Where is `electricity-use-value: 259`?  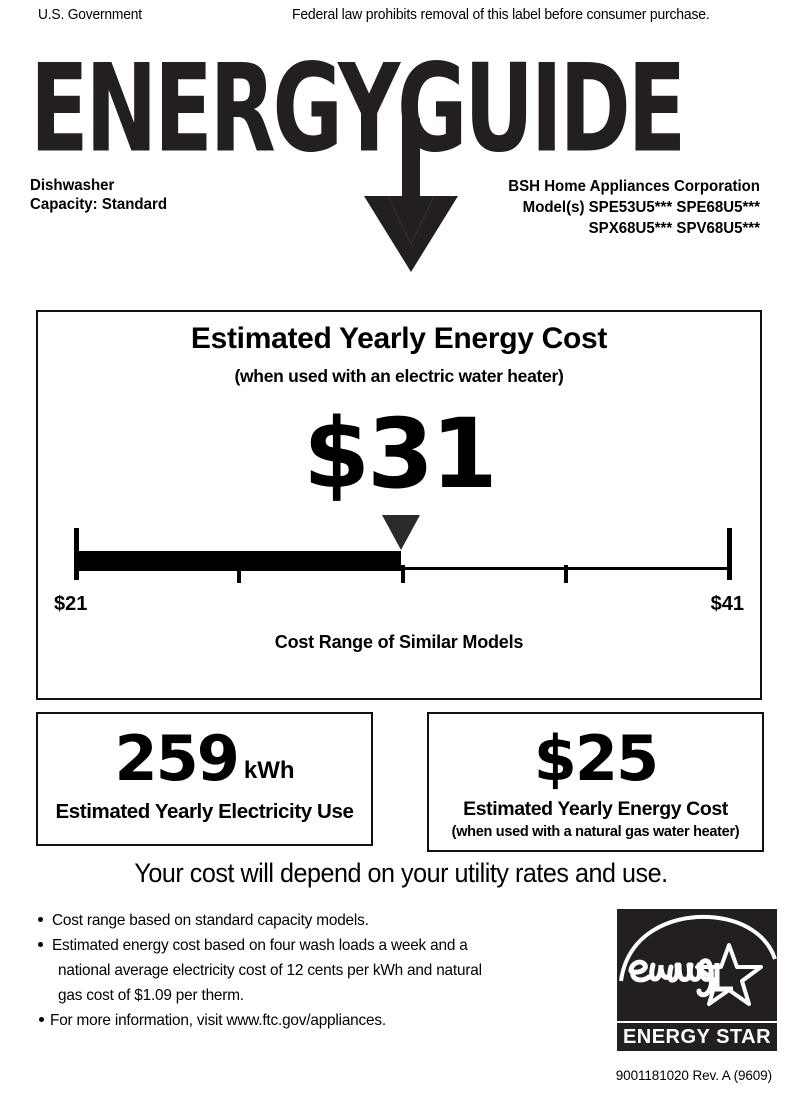 electricity-use-value: 259 is located at coordinates (176, 758).